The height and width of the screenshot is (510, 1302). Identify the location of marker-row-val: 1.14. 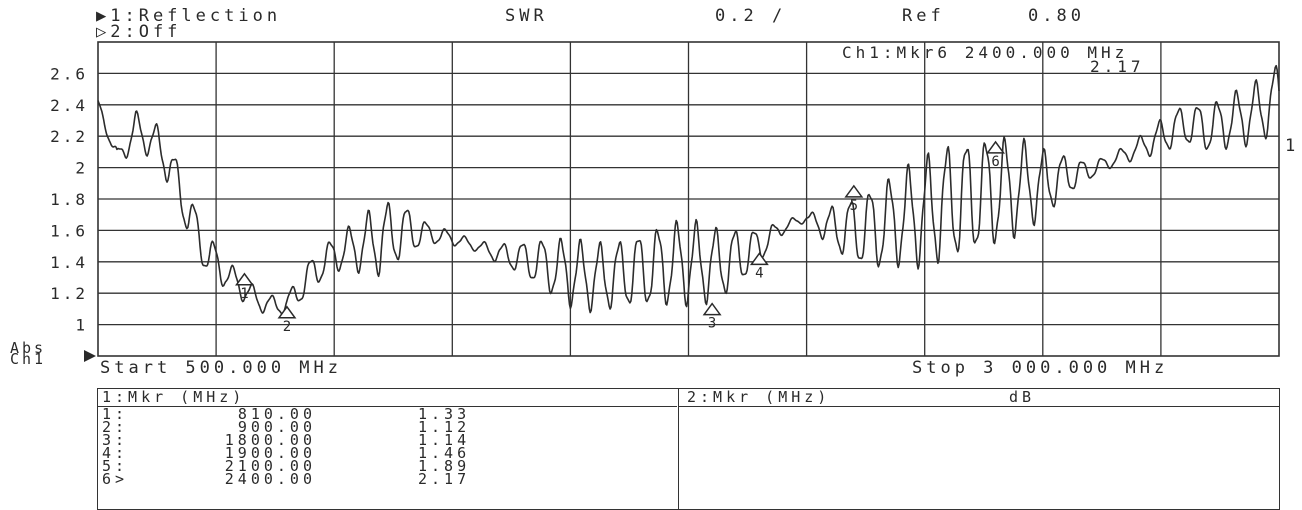
(444, 440).